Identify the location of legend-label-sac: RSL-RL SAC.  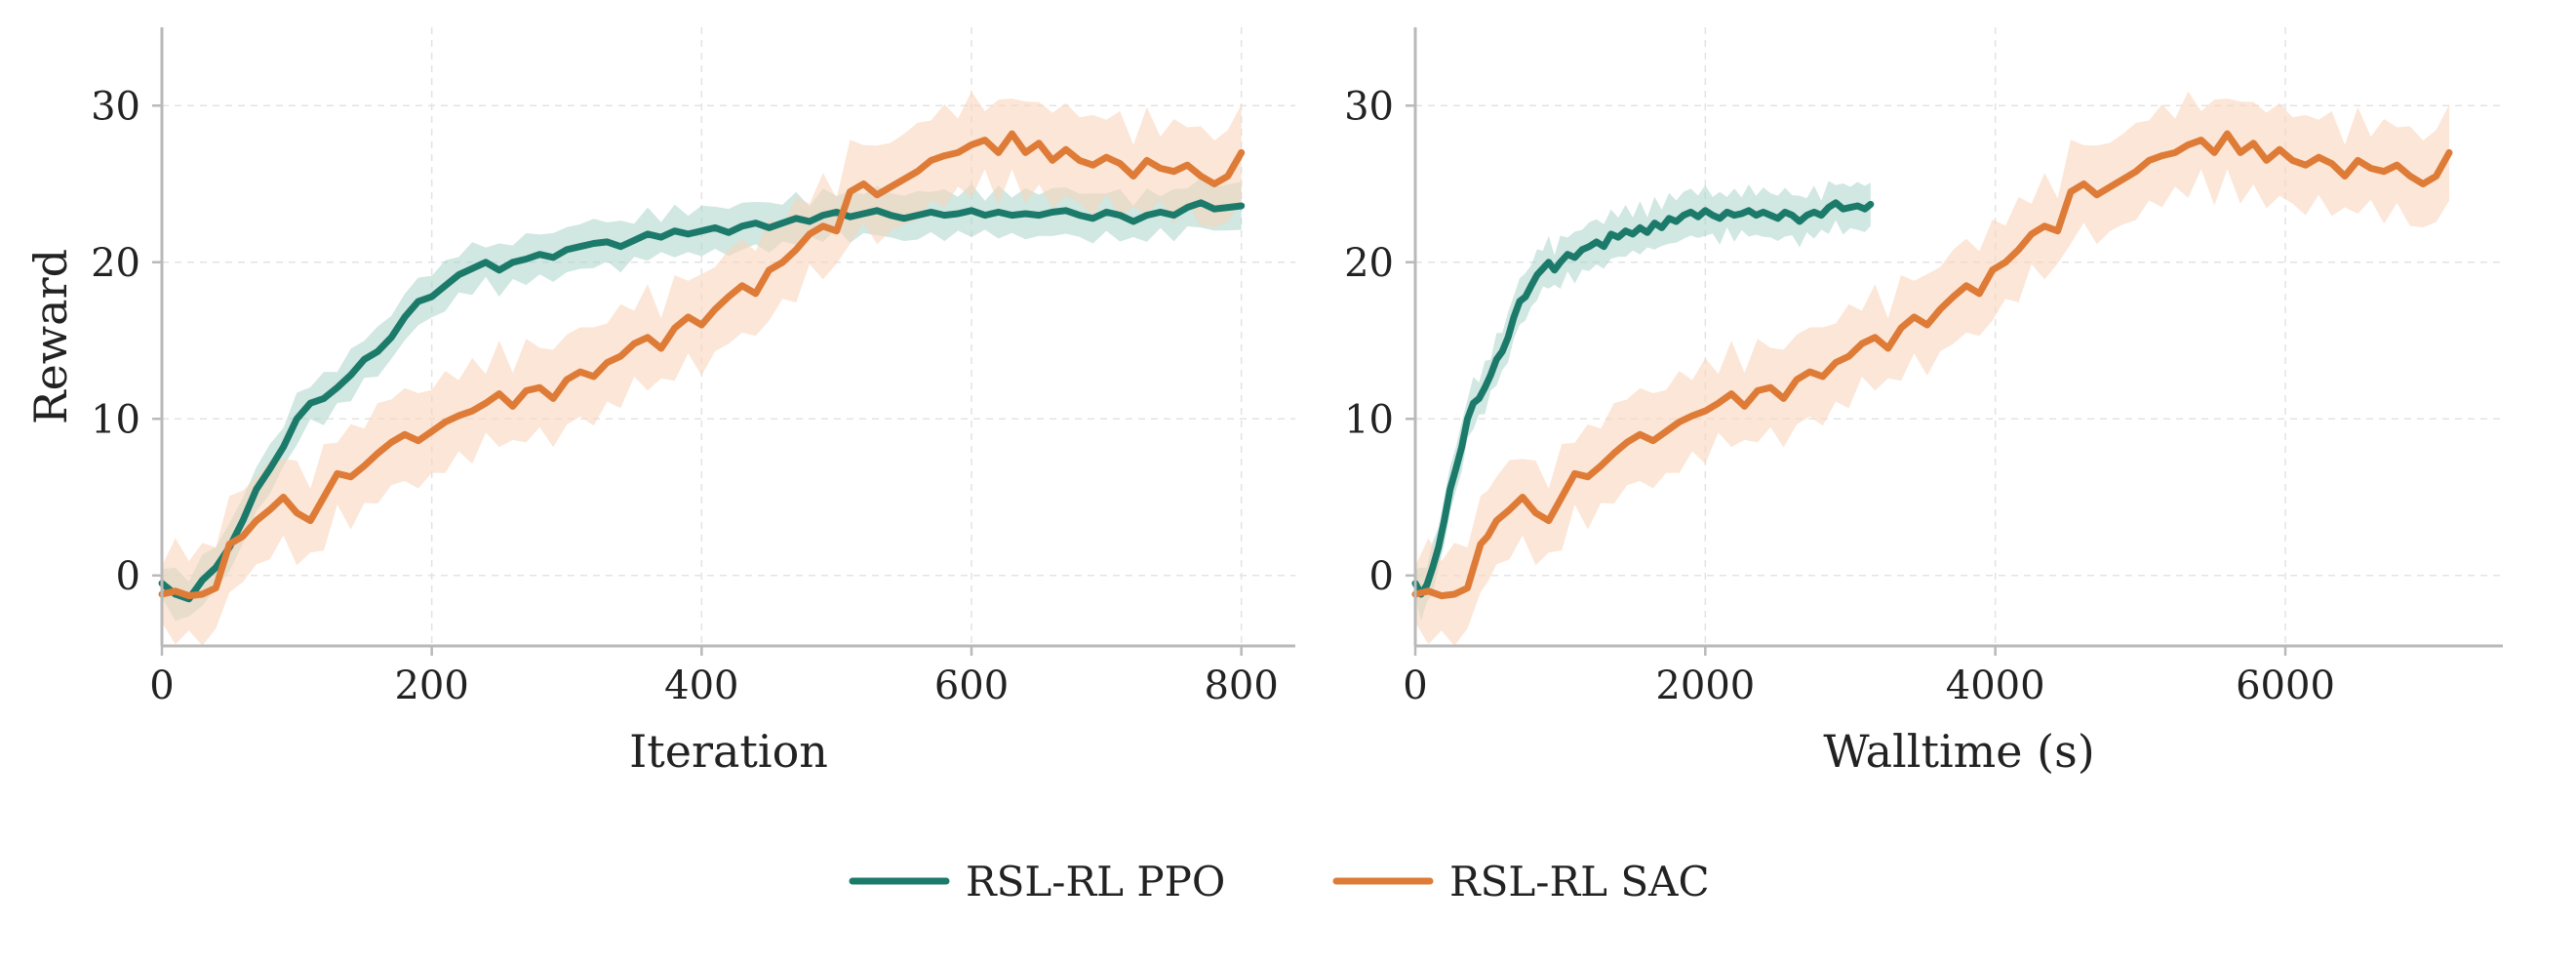
(1579, 882).